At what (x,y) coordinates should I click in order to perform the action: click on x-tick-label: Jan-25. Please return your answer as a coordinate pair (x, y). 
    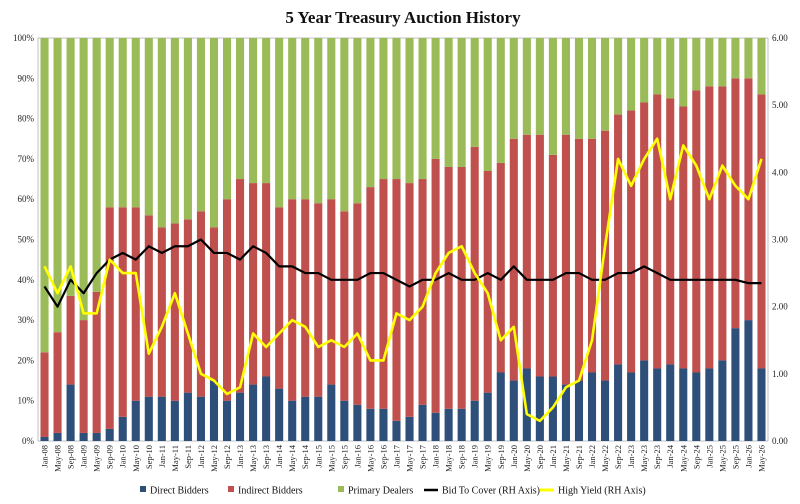
    Looking at the image, I should click on (709, 456).